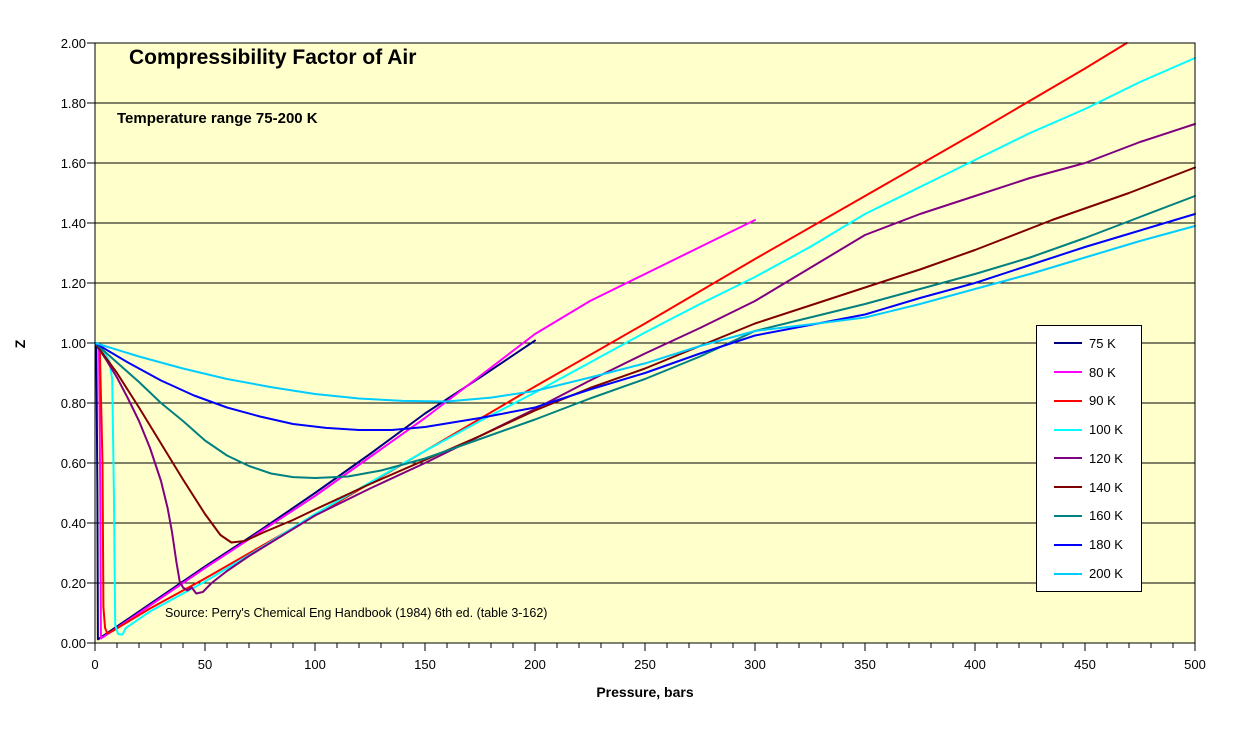  What do you see at coordinates (1102, 401) in the screenshot?
I see `legend-label: 90 K` at bounding box center [1102, 401].